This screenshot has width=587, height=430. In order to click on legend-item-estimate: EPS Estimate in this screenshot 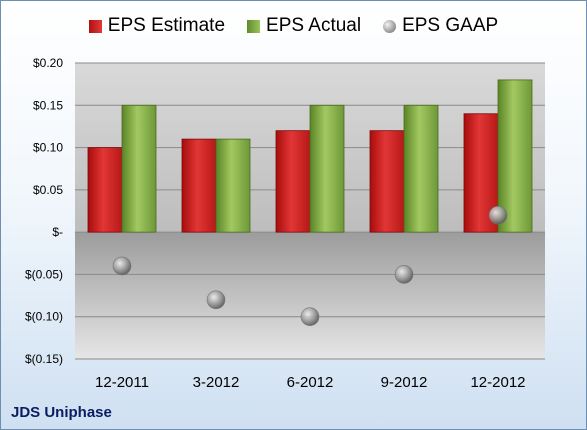, I will do `click(157, 26)`.